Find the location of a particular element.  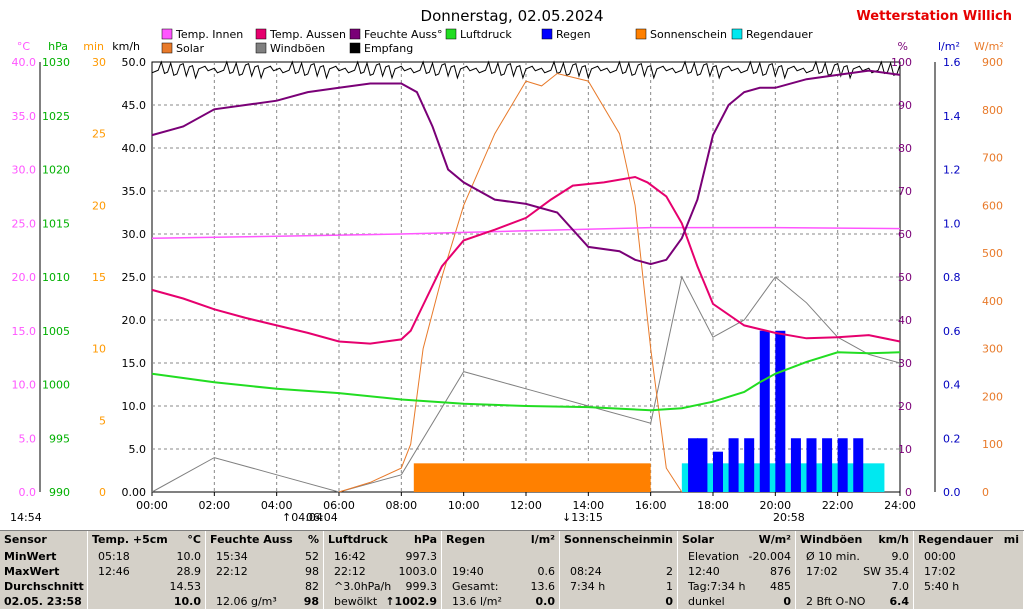

table-row: Elevation -20.004 is located at coordinates (736, 557).